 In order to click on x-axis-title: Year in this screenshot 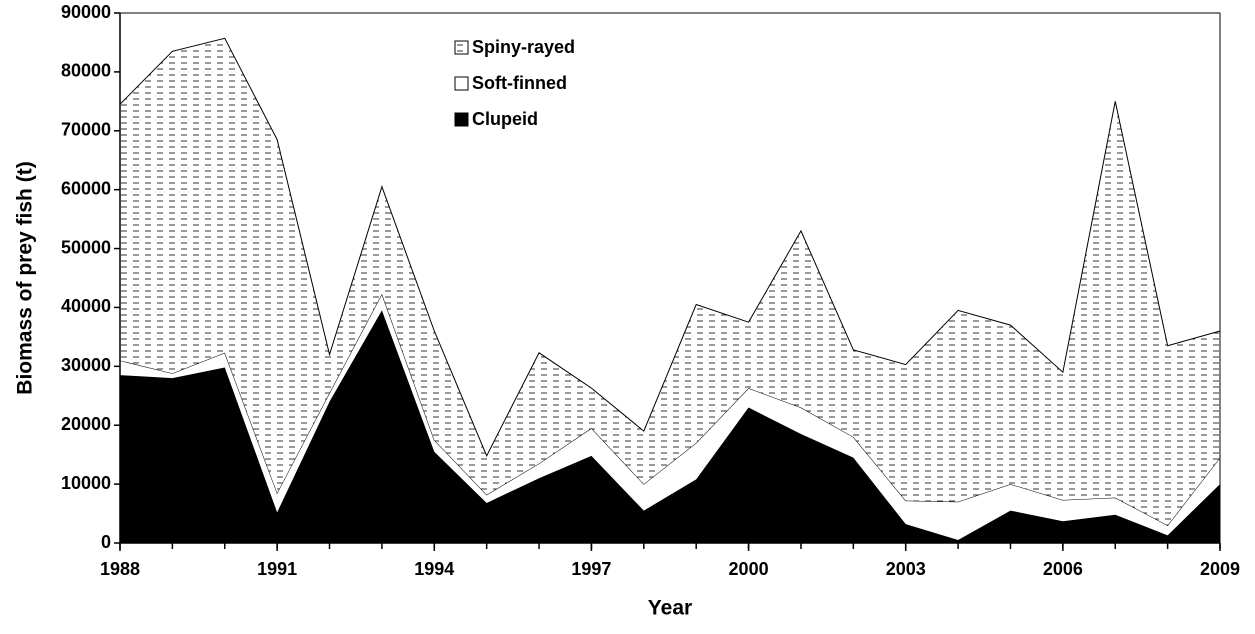, I will do `click(670, 608)`.